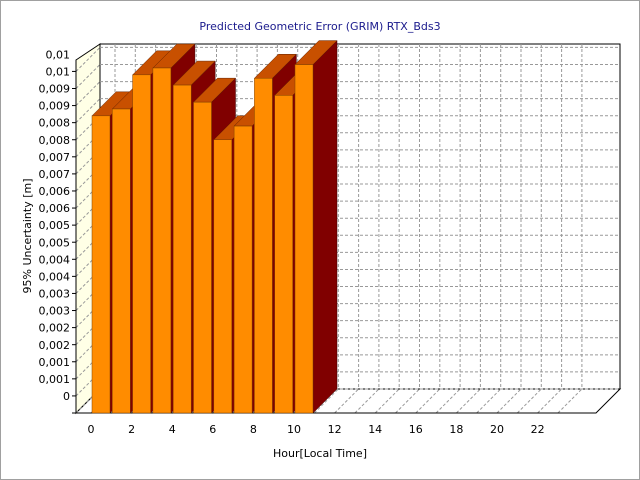 Image resolution: width=640 pixels, height=480 pixels. Describe the element at coordinates (27, 235) in the screenshot. I see `y-axis-title: 95% Uncertainty [m]` at that location.